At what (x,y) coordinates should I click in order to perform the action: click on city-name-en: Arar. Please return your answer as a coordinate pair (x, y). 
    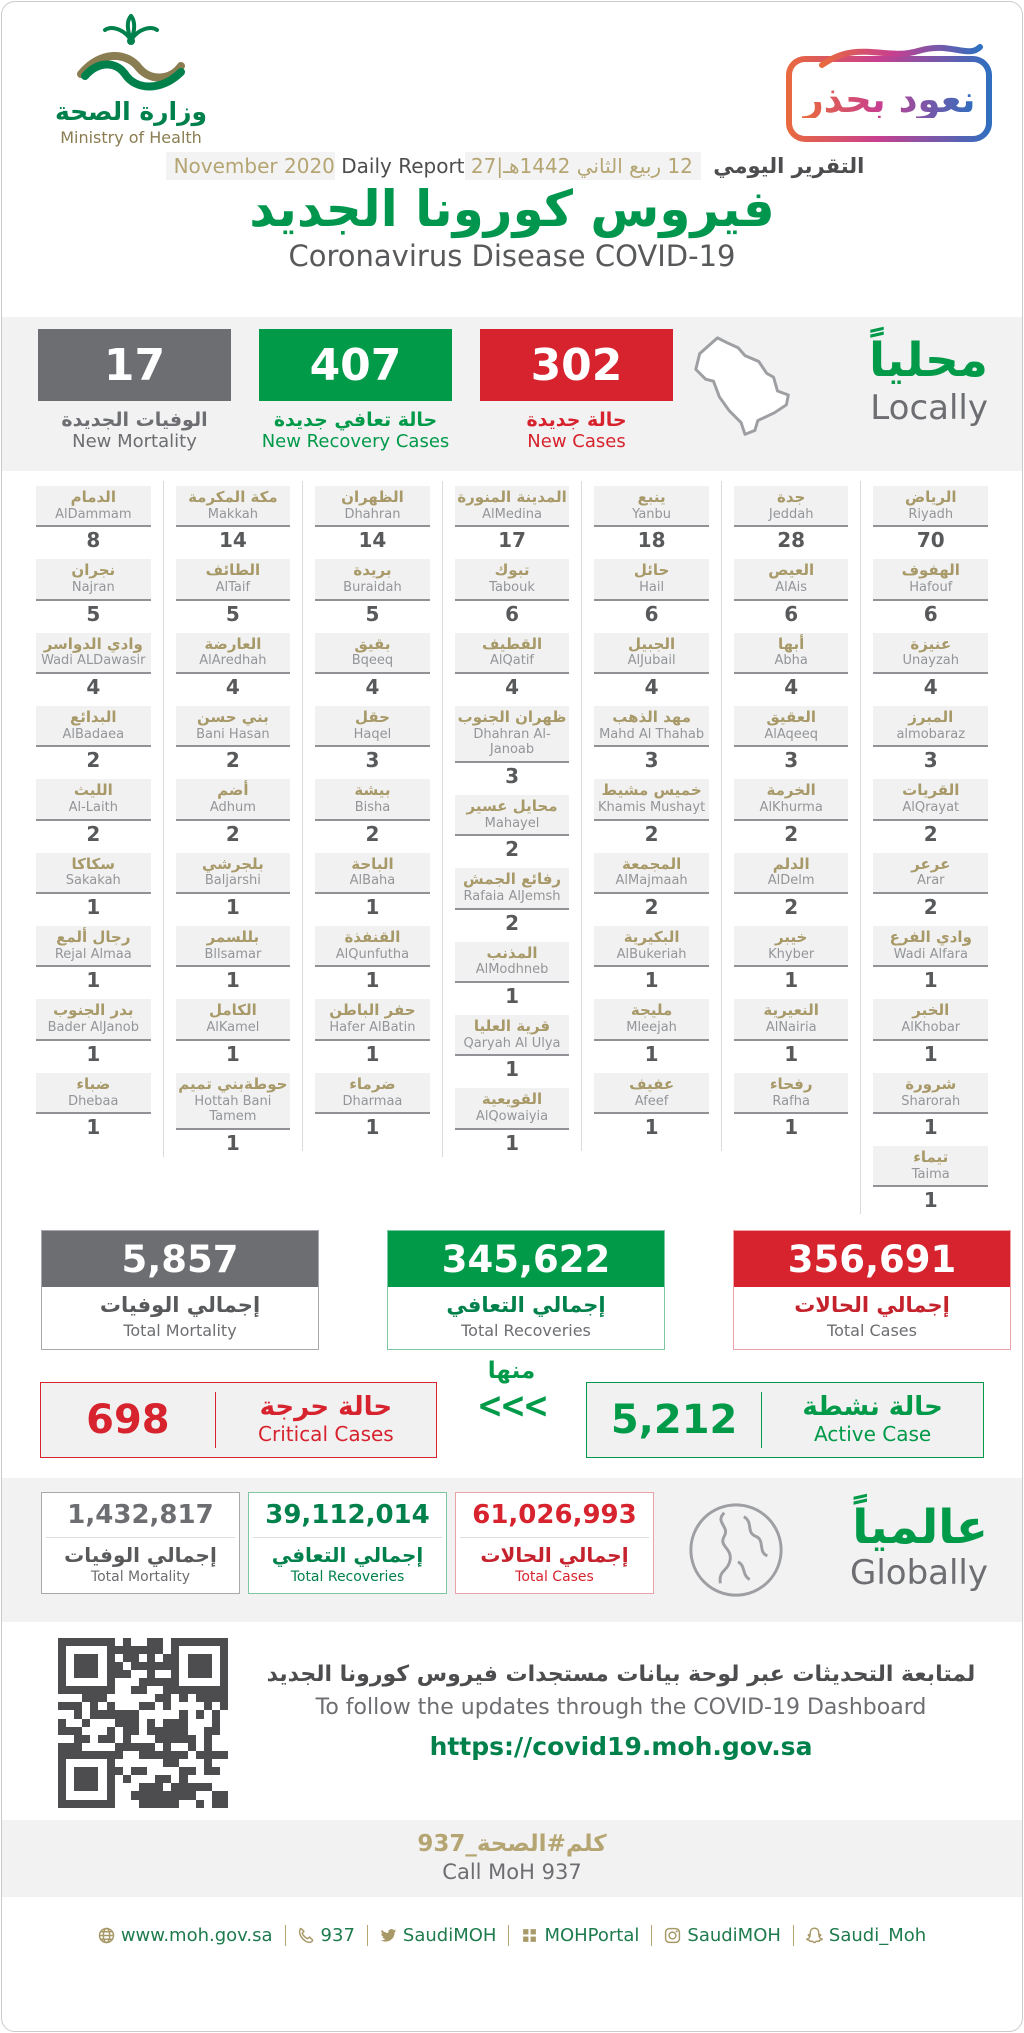
    Looking at the image, I should click on (930, 881).